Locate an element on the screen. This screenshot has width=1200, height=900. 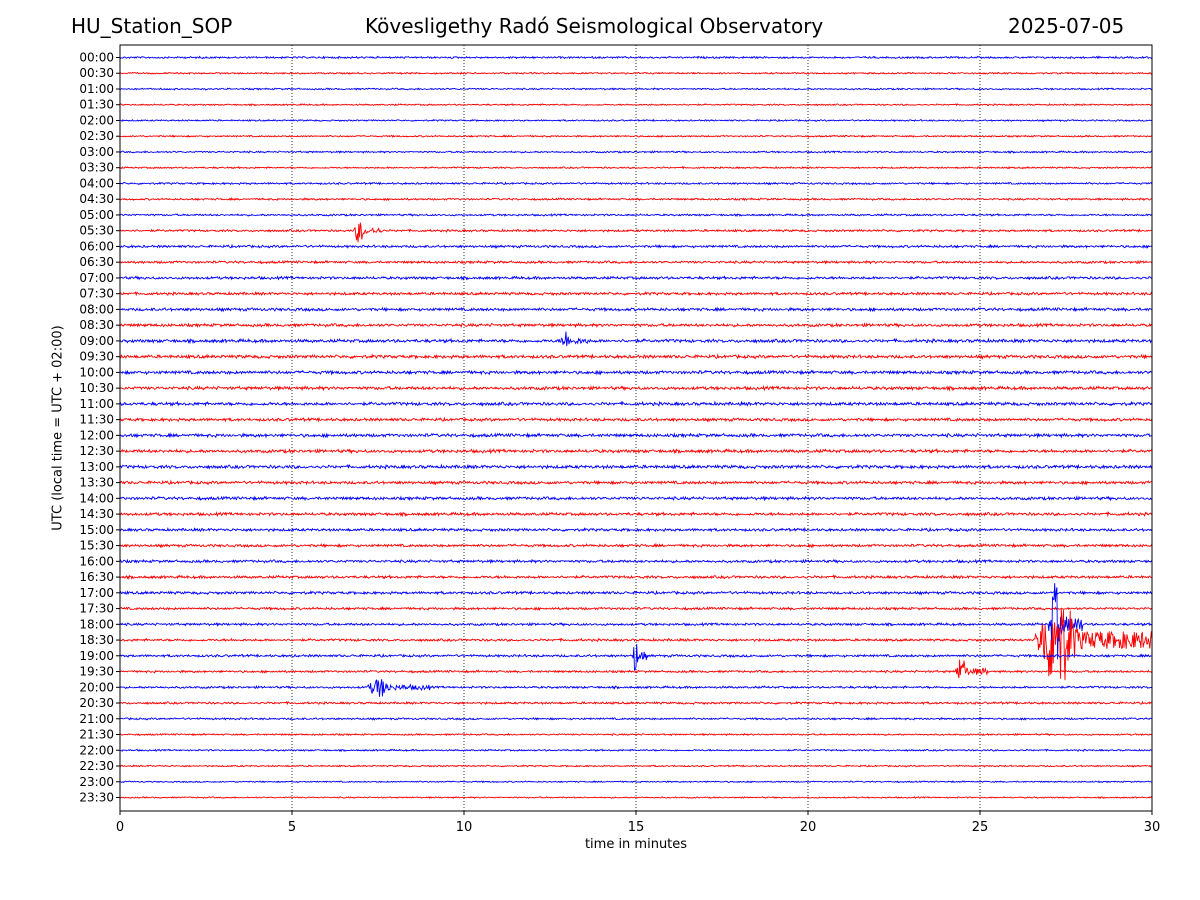
trace-1930 is located at coordinates (636, 669).